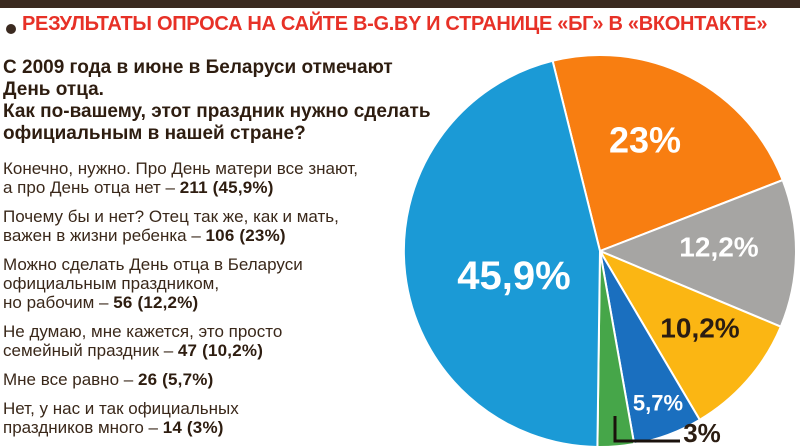 The width and height of the screenshot is (800, 447). What do you see at coordinates (11, 29) in the screenshot?
I see `circle-bullet-icon` at bounding box center [11, 29].